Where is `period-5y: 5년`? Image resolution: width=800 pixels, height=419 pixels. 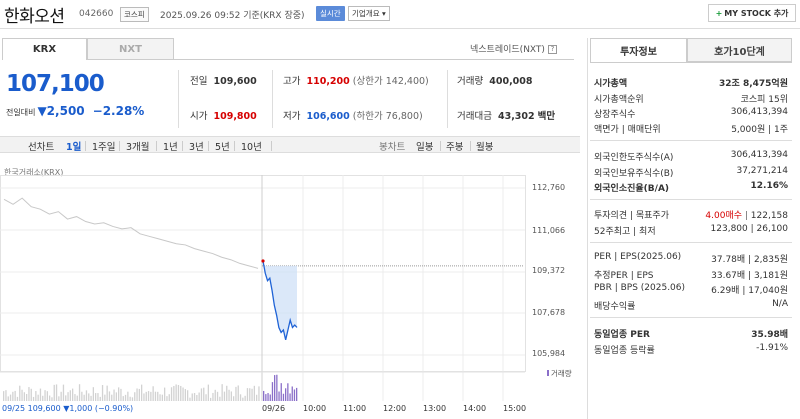
period-5y: 5년 is located at coordinates (222, 147).